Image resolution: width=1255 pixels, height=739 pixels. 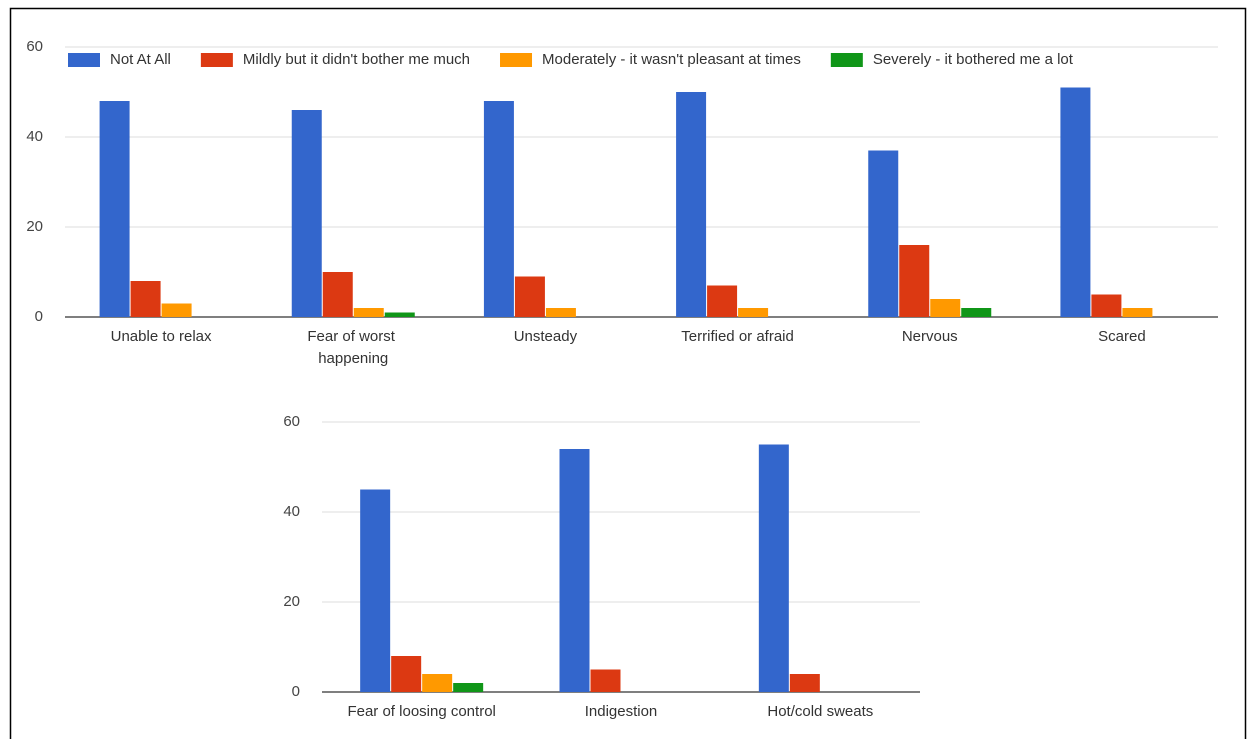 What do you see at coordinates (356, 59) in the screenshot?
I see `legend-label: Mildly but it didn't bother me much` at bounding box center [356, 59].